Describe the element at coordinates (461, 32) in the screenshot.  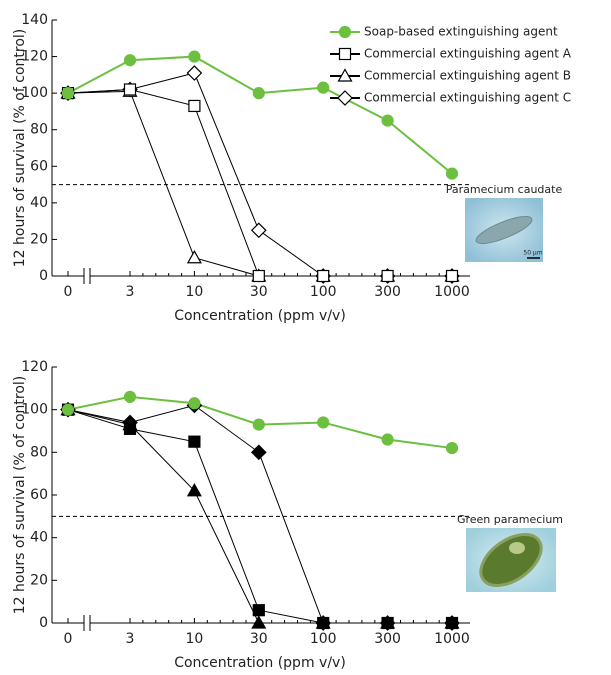
I see `legend-label: Soap-based extinguishing agent` at that location.